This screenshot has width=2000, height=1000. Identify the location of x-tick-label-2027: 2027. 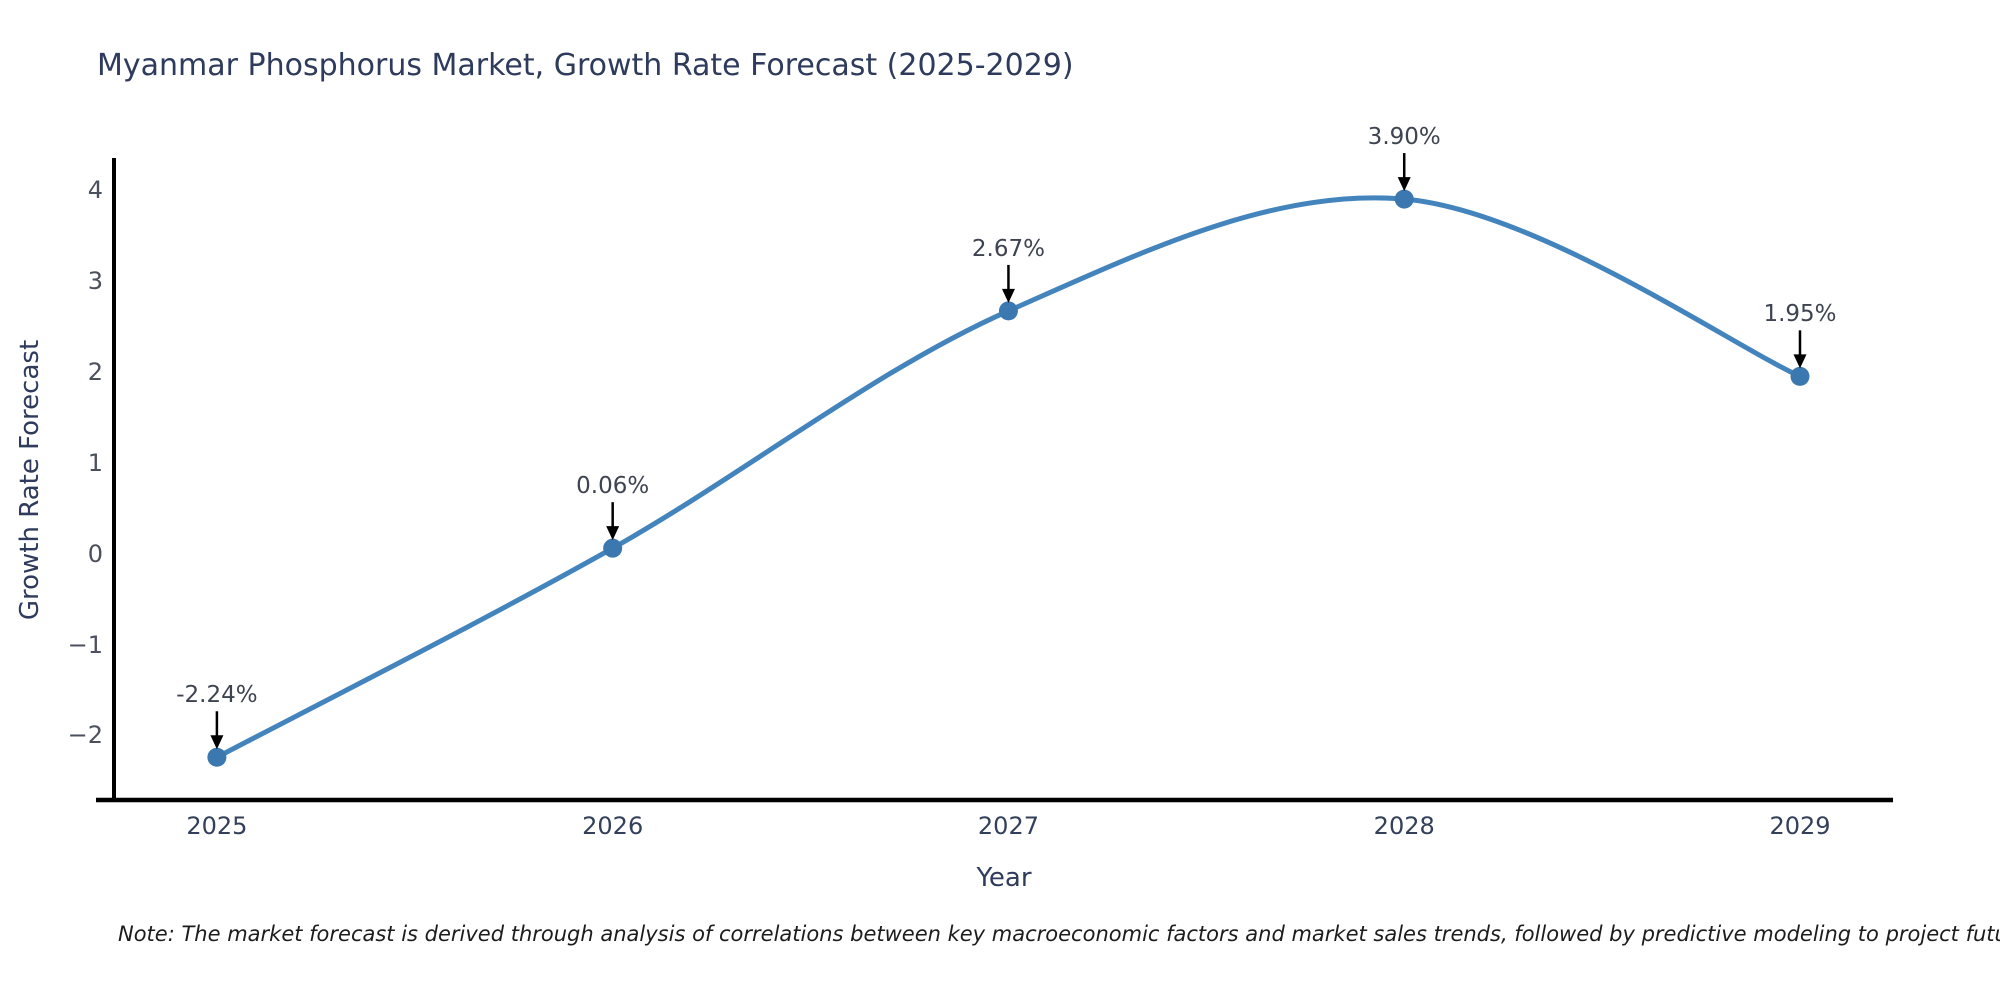
(1008, 826).